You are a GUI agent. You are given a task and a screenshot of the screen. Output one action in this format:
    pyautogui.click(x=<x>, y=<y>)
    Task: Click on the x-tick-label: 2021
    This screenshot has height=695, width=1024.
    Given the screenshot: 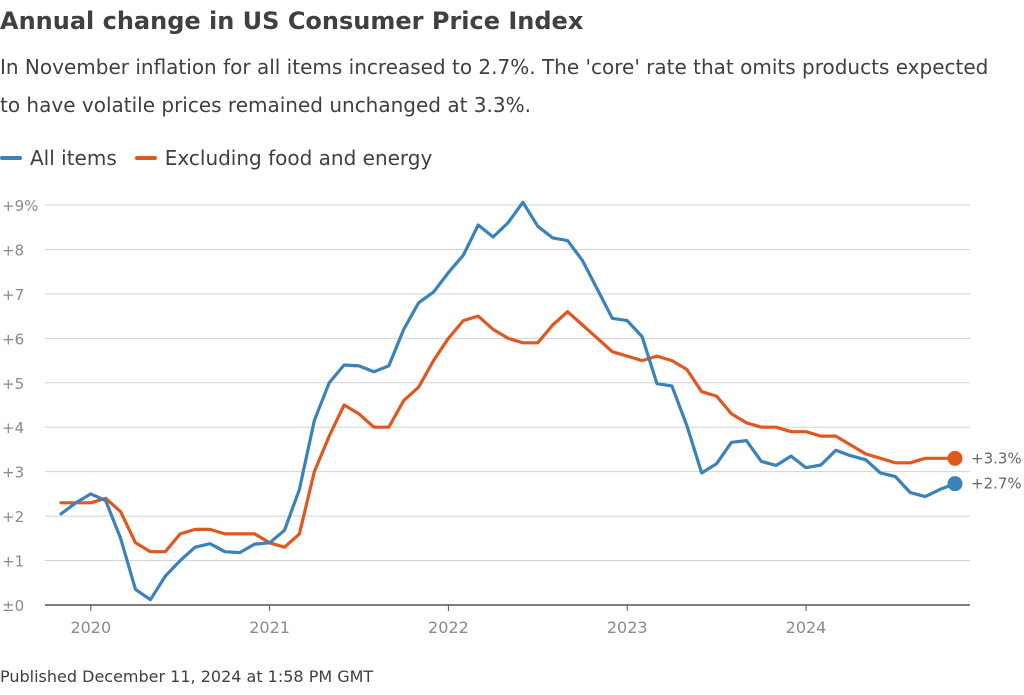 What is the action you would take?
    pyautogui.click(x=269, y=627)
    